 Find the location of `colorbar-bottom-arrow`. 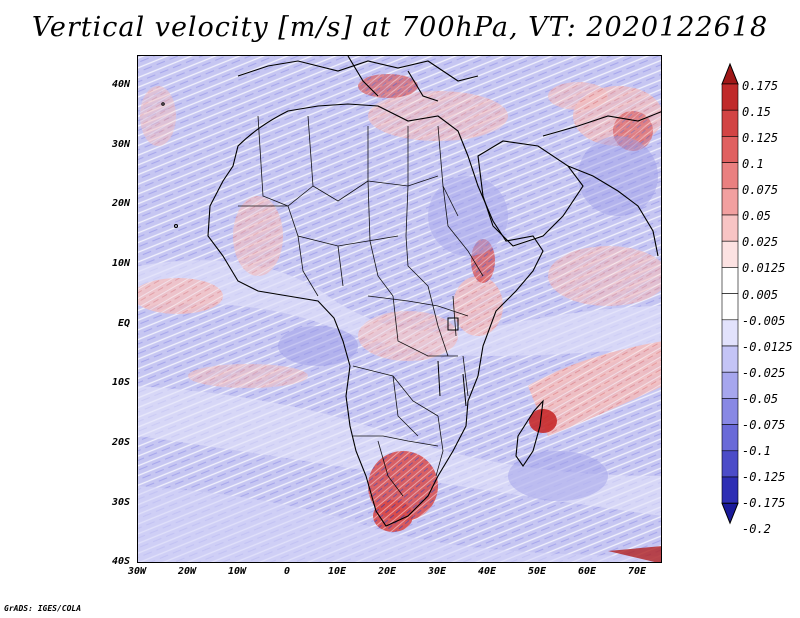

colorbar-bottom-arrow is located at coordinates (730, 513).